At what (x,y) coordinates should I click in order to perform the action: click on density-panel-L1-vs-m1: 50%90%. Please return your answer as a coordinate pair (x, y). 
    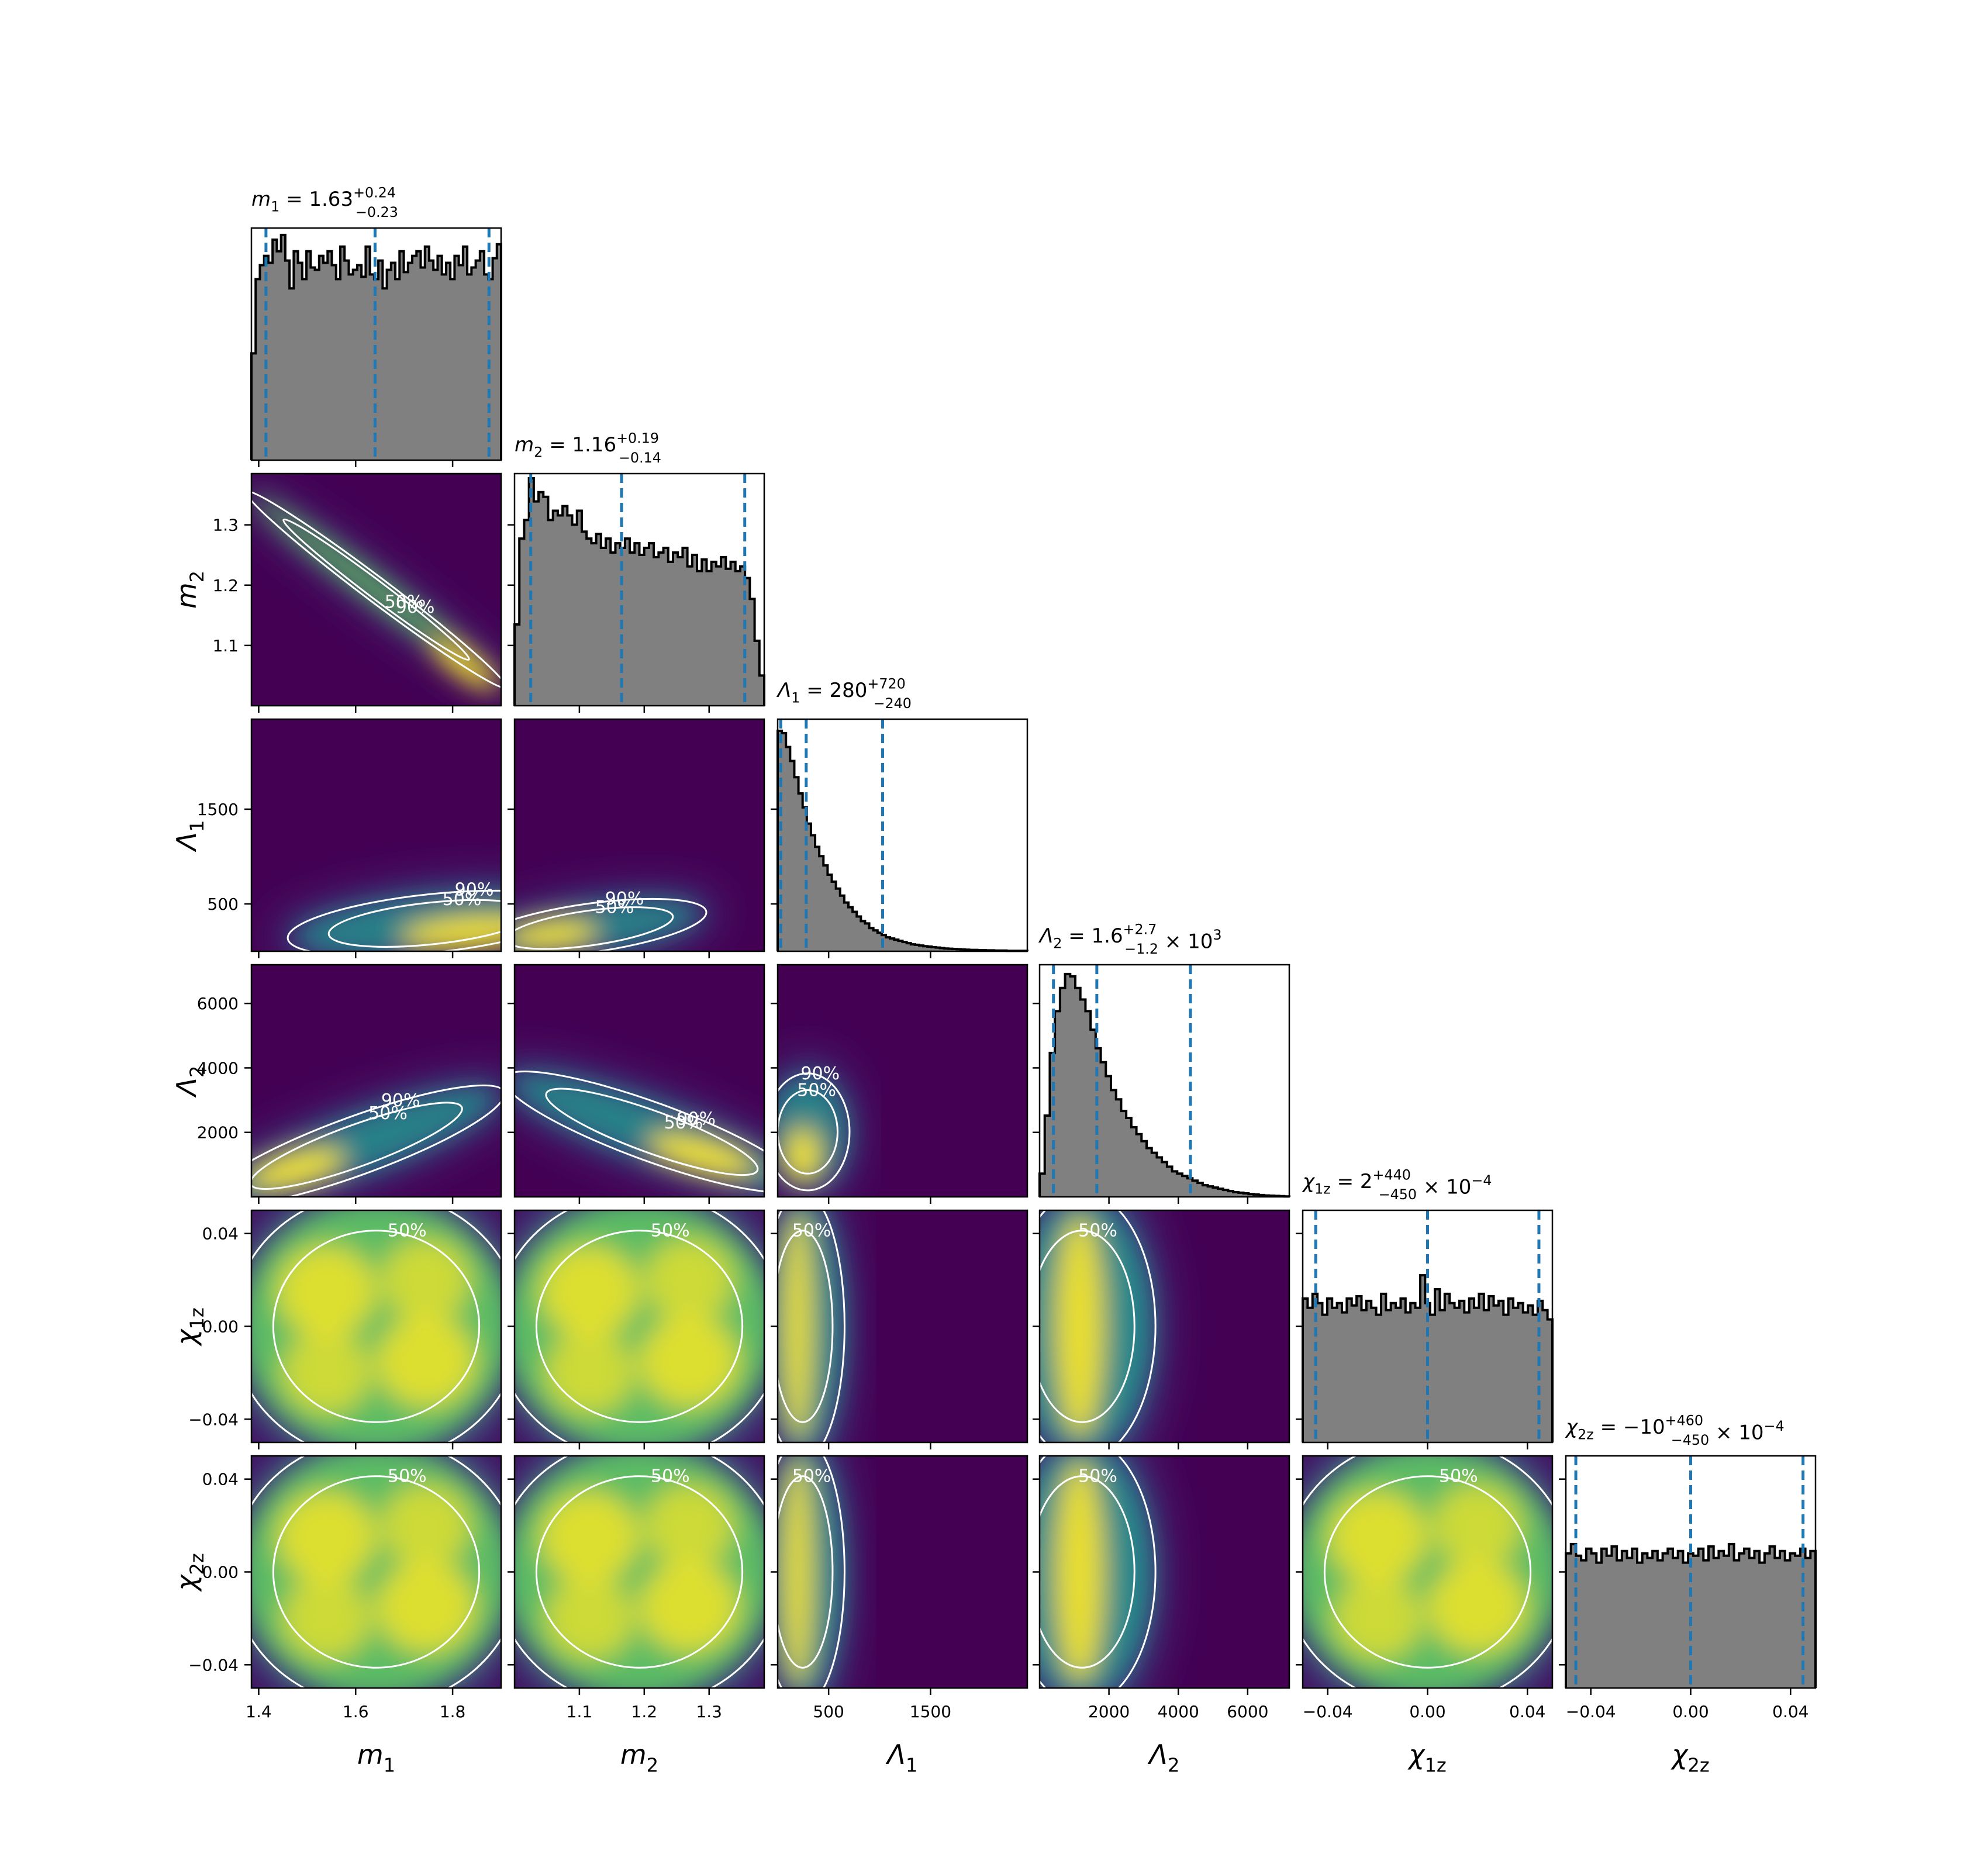
    Looking at the image, I should click on (376, 835).